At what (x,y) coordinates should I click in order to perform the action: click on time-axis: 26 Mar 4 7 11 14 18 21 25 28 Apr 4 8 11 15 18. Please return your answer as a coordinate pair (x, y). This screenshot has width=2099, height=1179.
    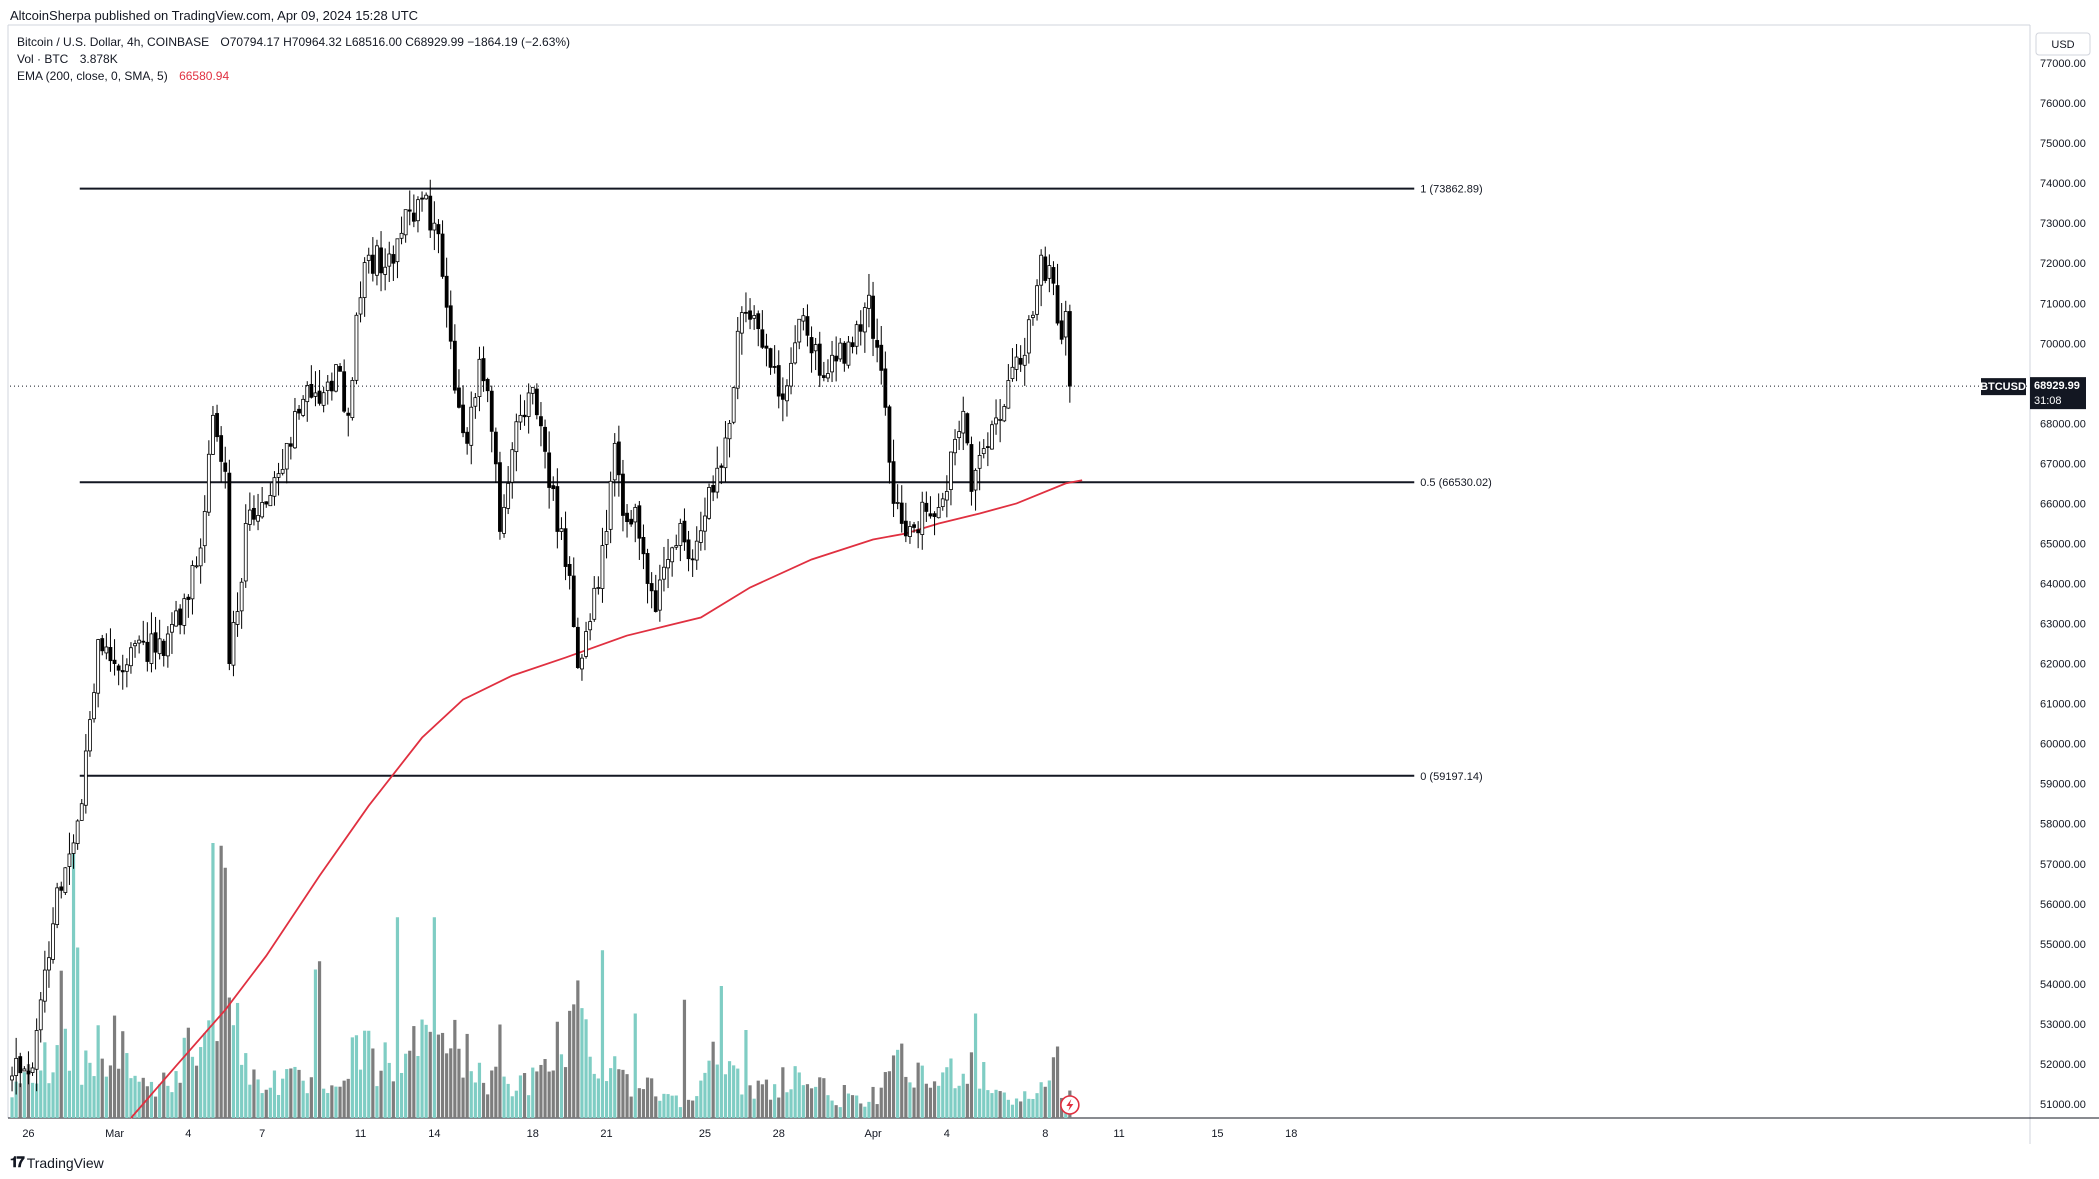
    Looking at the image, I should click on (659, 1134).